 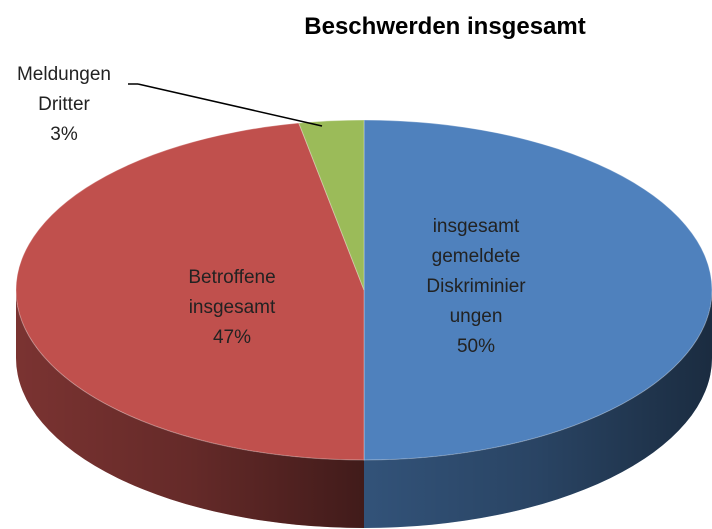 What do you see at coordinates (64, 104) in the screenshot?
I see `label-line: Dritter` at bounding box center [64, 104].